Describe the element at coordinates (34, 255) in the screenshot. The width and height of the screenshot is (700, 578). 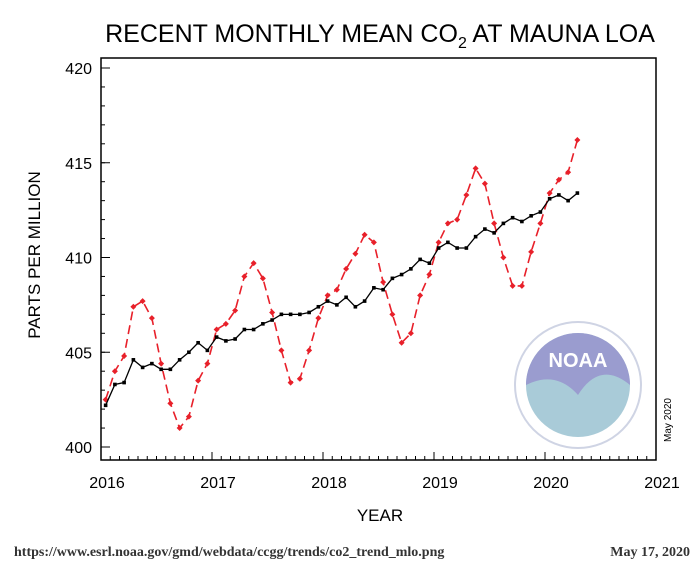
I see `y-axis-label: PARTS PER MILLION` at that location.